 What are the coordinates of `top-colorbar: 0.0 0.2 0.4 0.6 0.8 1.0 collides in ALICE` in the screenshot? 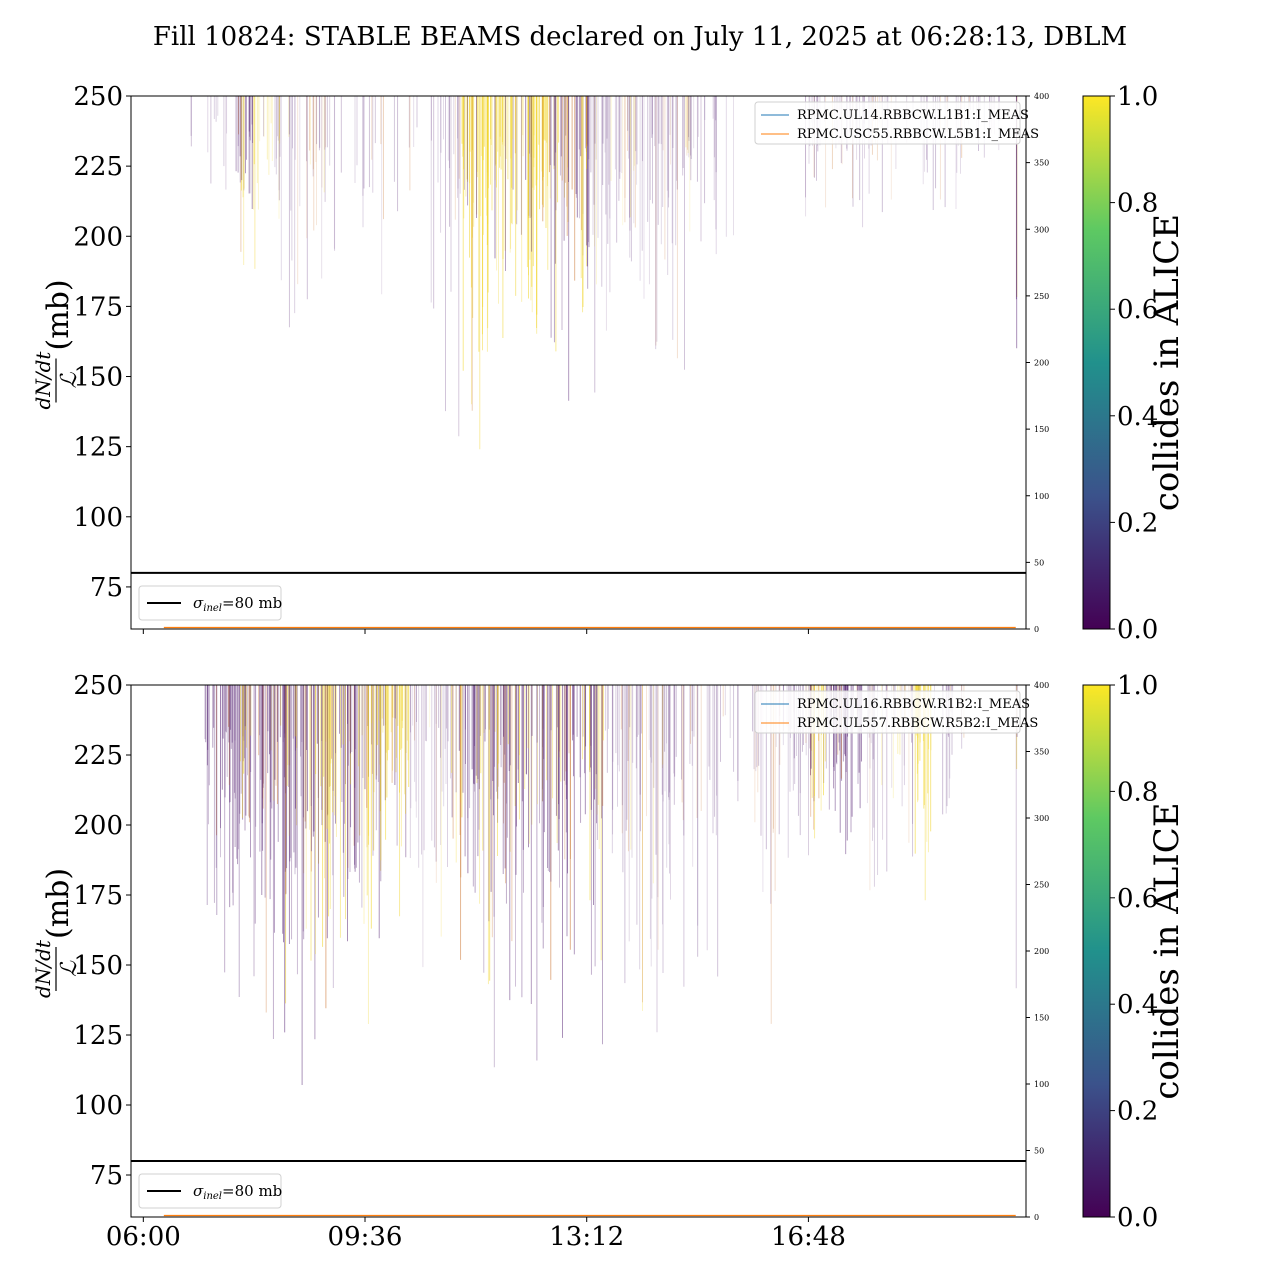 It's located at (1134, 363).